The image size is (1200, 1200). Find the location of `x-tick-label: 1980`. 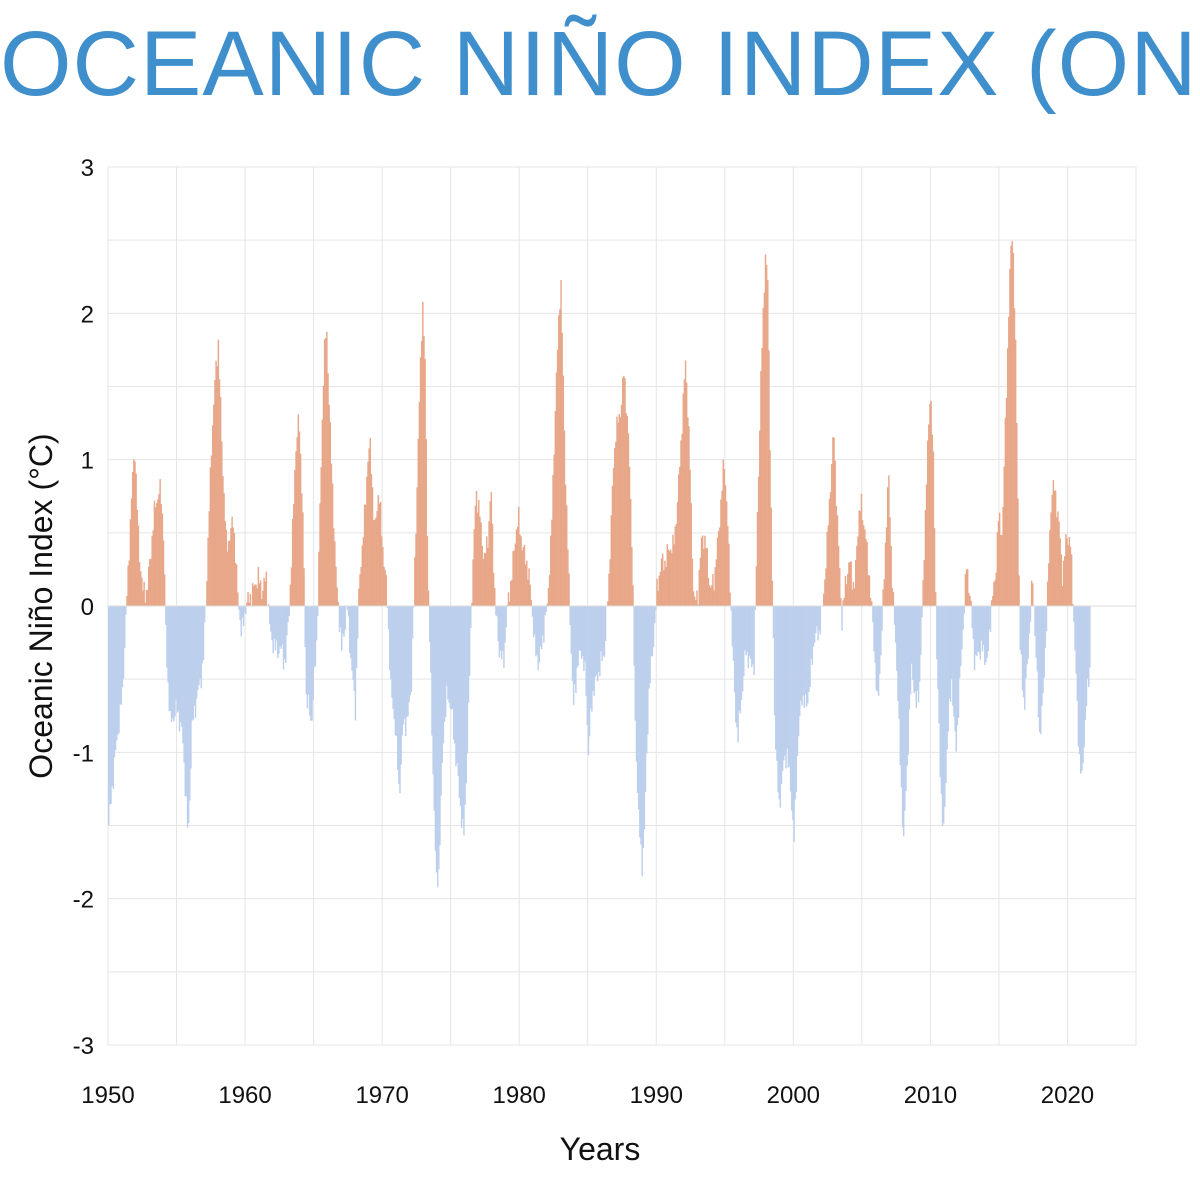

x-tick-label: 1980 is located at coordinates (519, 1095).